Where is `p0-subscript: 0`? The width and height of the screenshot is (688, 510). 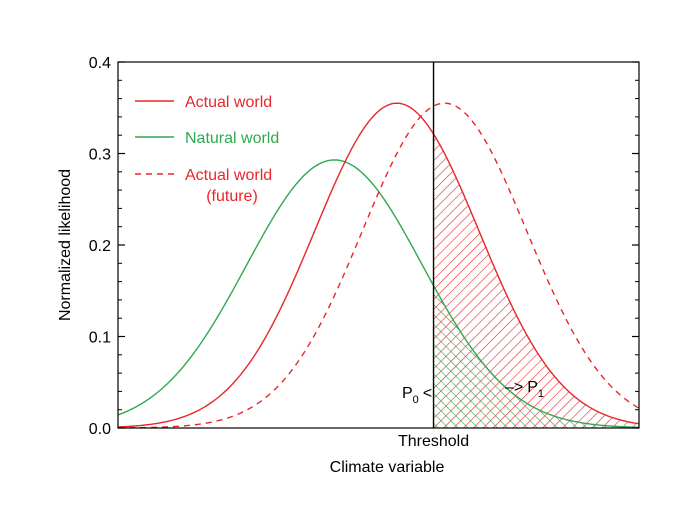 p0-subscript: 0 is located at coordinates (416, 400).